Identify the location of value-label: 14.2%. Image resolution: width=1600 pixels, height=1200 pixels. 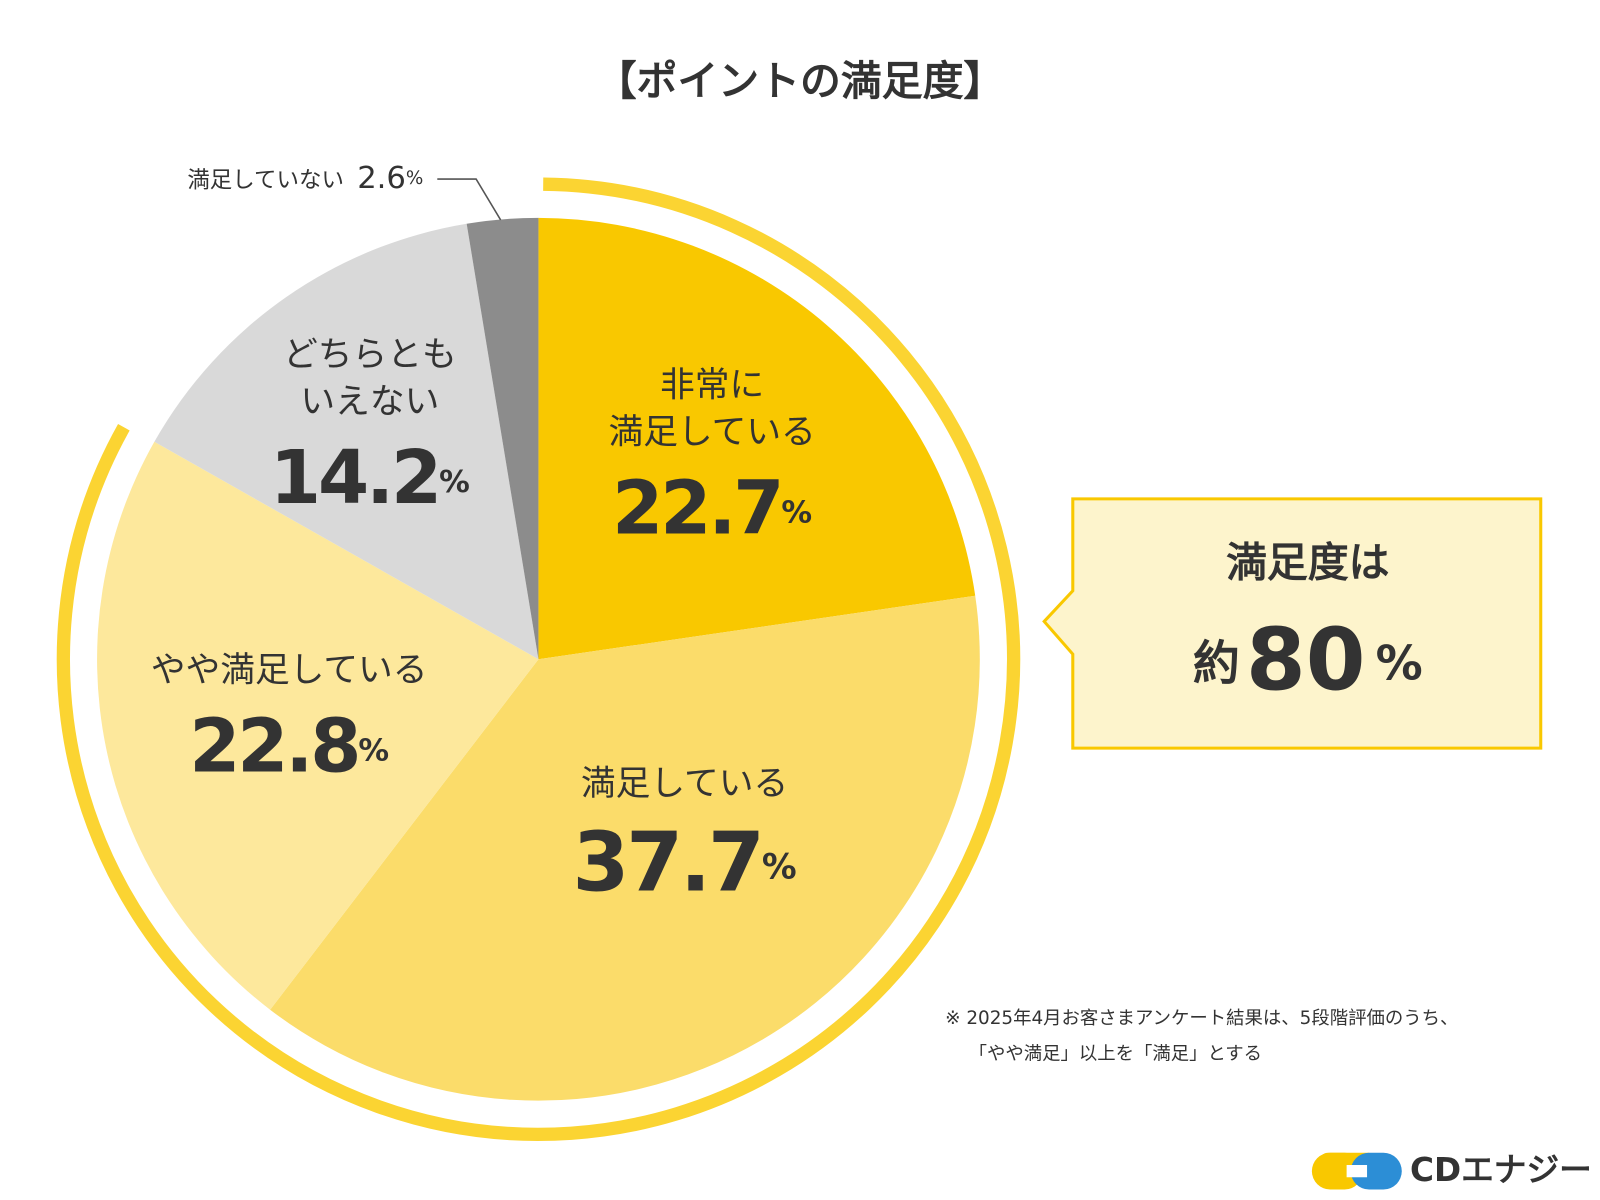
(370, 478).